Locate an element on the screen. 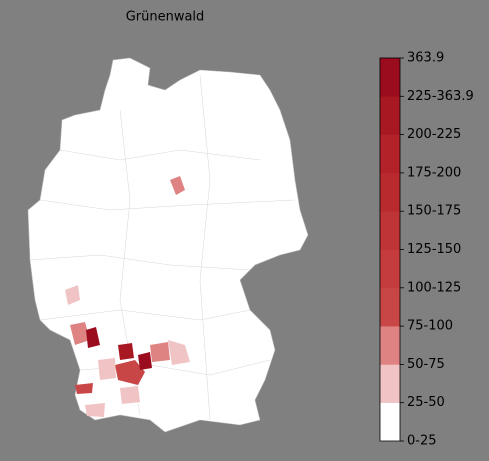 The width and height of the screenshot is (489, 461). map-title: Grünenwald is located at coordinates (165, 17).